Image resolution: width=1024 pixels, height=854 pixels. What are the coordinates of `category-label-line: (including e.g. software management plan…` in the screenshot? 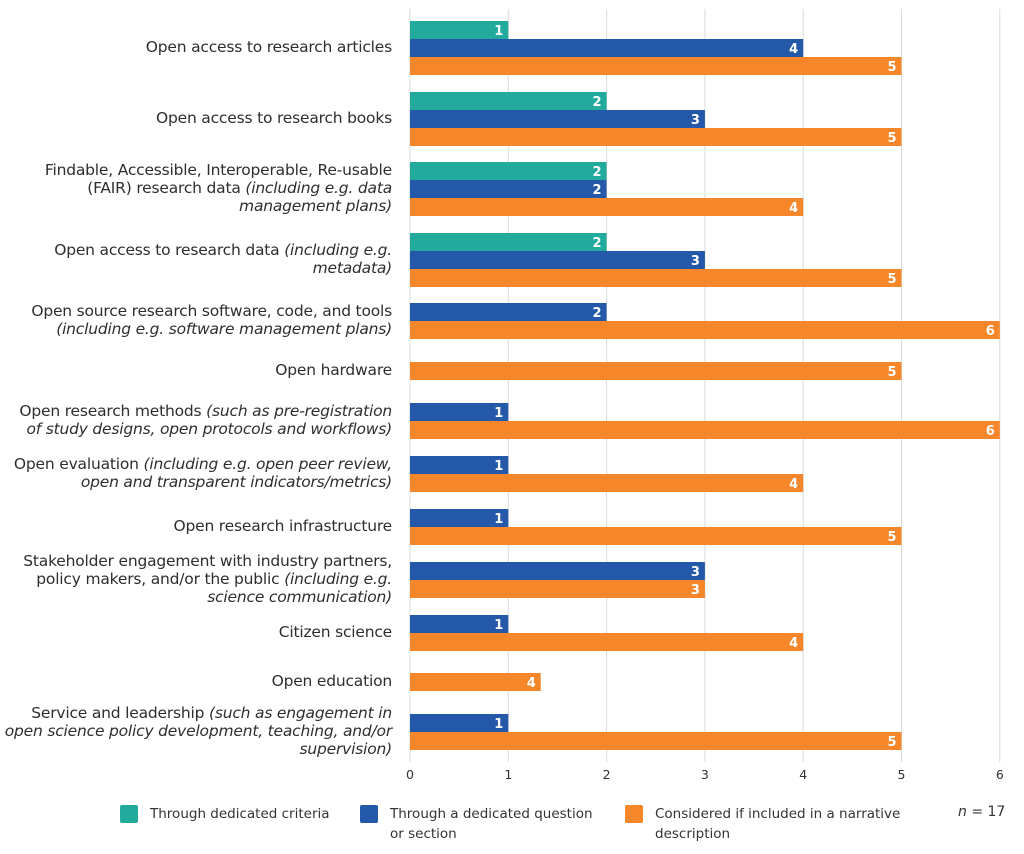 It's located at (211, 329).